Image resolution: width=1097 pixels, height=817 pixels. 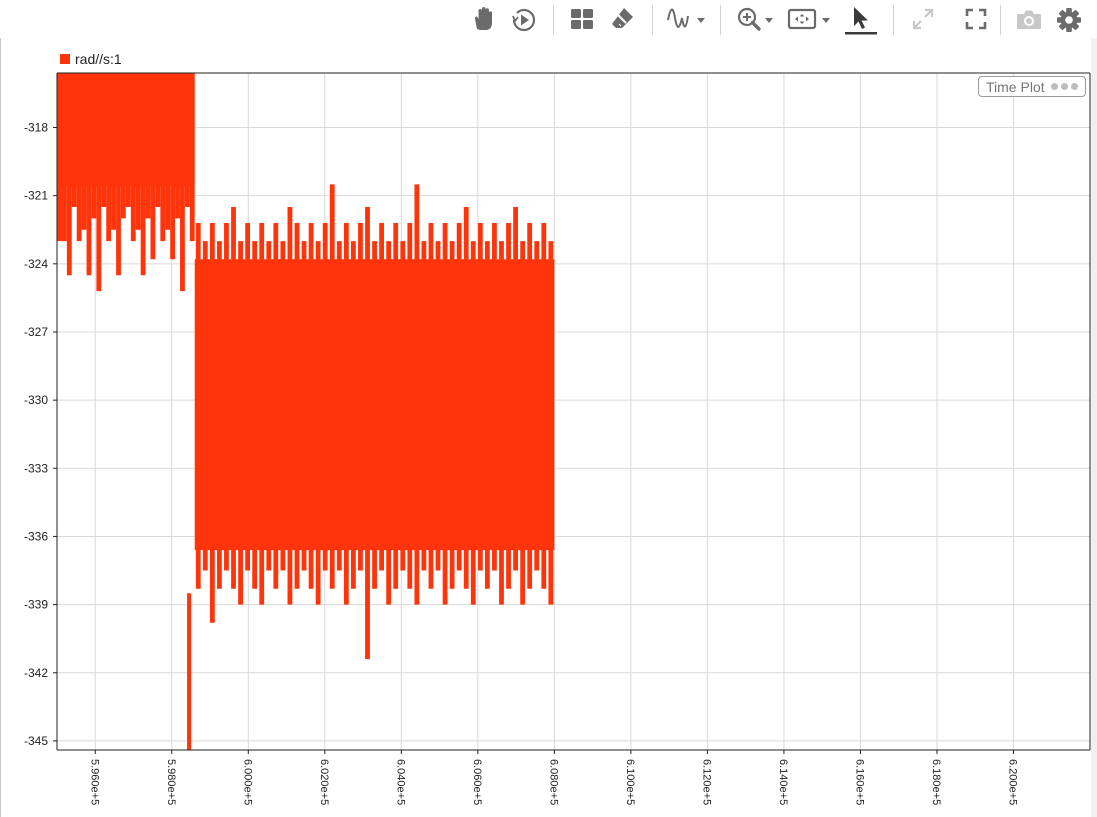 What do you see at coordinates (1029, 19) in the screenshot?
I see `camera-icon` at bounding box center [1029, 19].